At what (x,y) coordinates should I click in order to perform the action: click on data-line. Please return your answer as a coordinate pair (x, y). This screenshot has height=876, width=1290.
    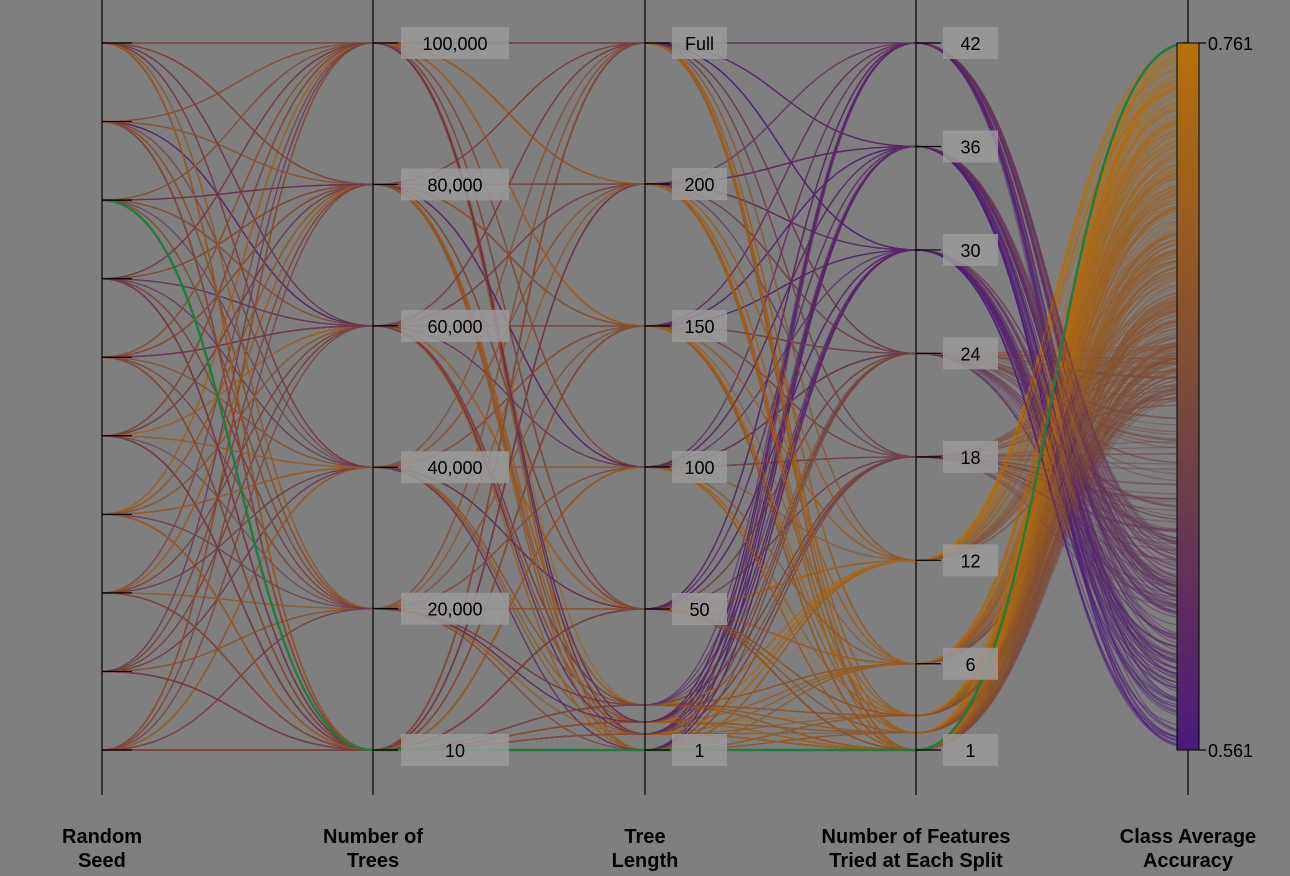
    Looking at the image, I should click on (645, 400).